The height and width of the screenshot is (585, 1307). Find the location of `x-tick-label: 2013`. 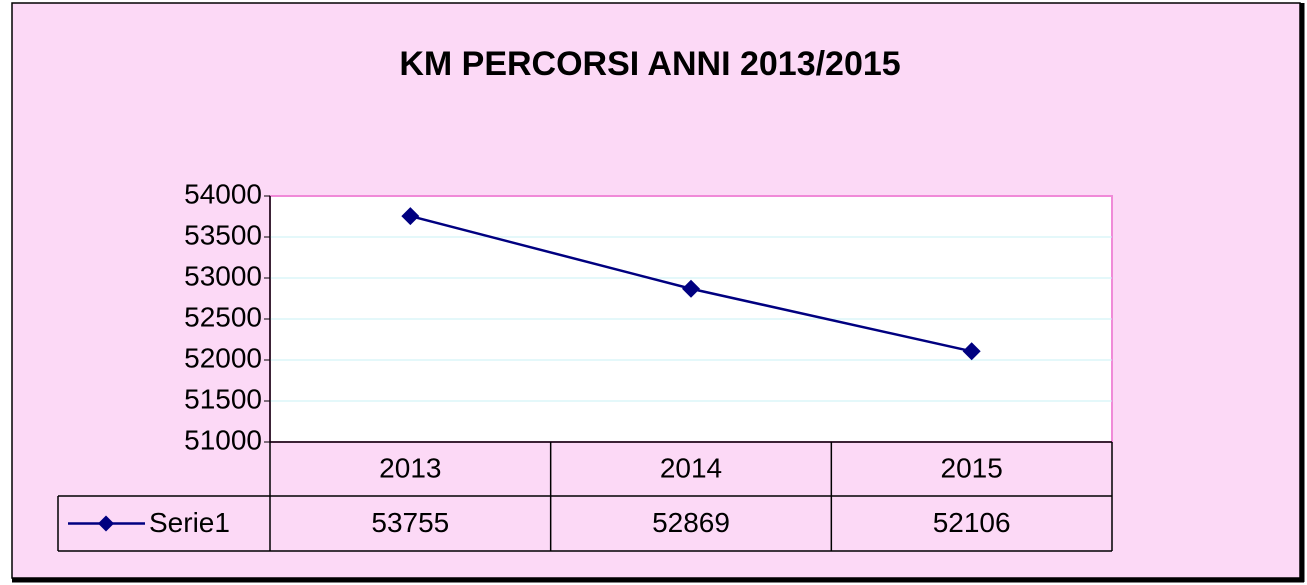

x-tick-label: 2013 is located at coordinates (410, 467).